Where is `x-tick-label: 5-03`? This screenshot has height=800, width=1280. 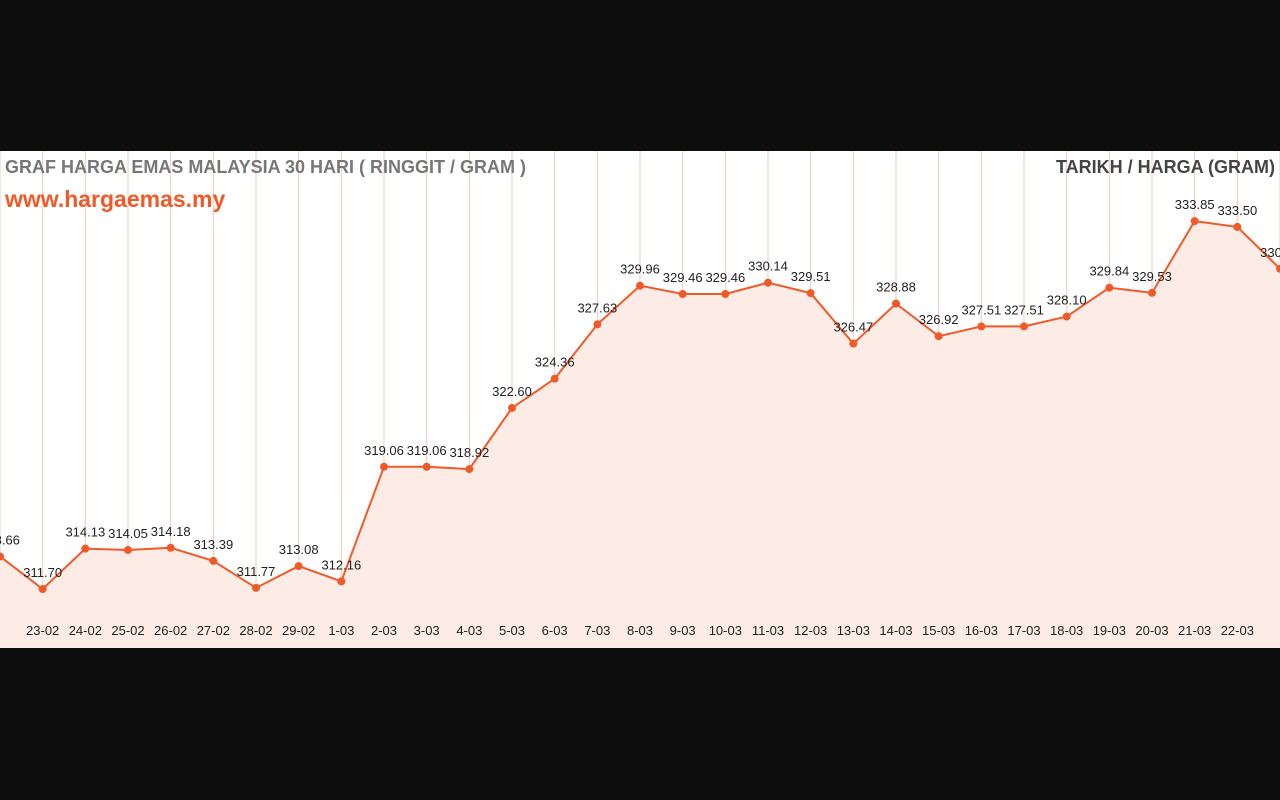 x-tick-label: 5-03 is located at coordinates (512, 630).